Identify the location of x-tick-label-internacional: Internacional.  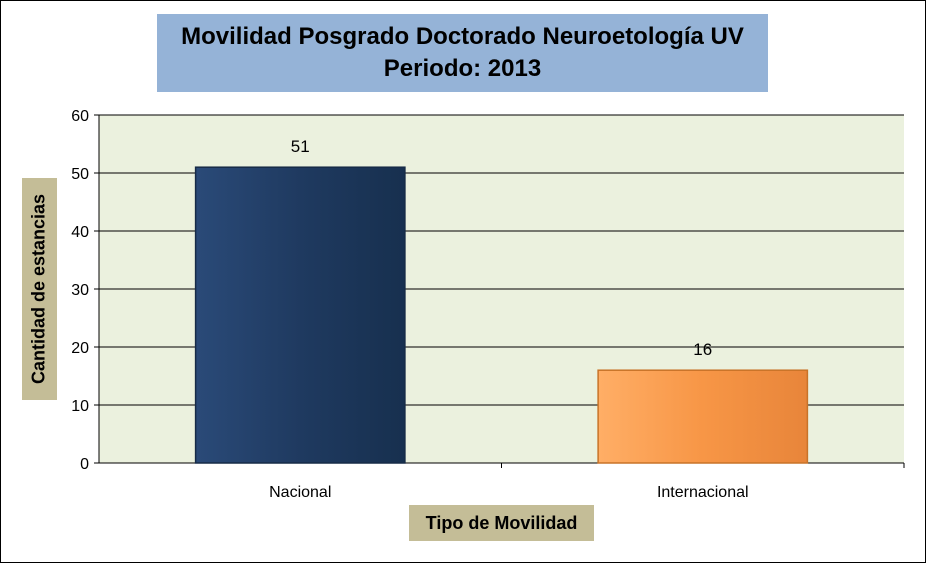
(703, 492).